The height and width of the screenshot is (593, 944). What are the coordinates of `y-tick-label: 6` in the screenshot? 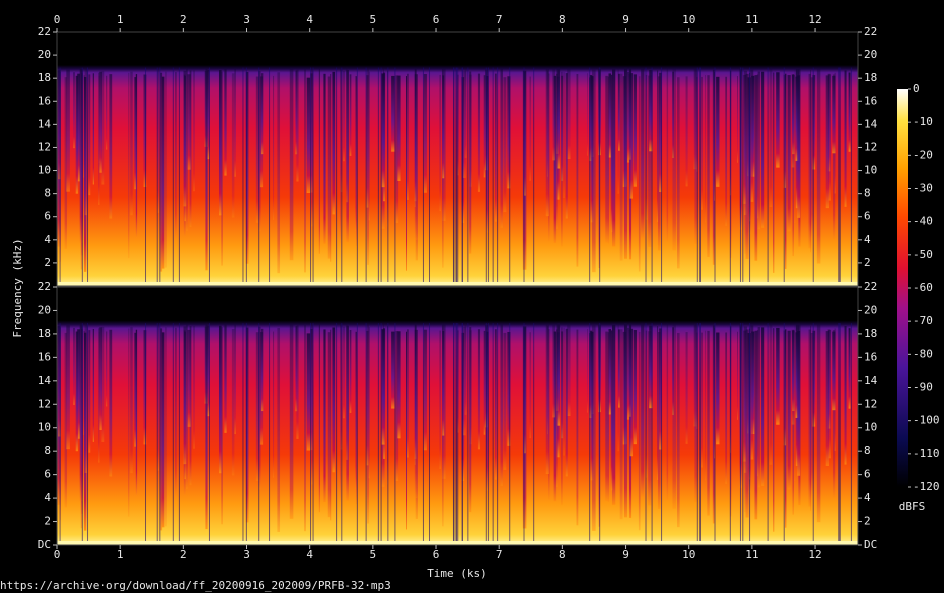 It's located at (867, 474).